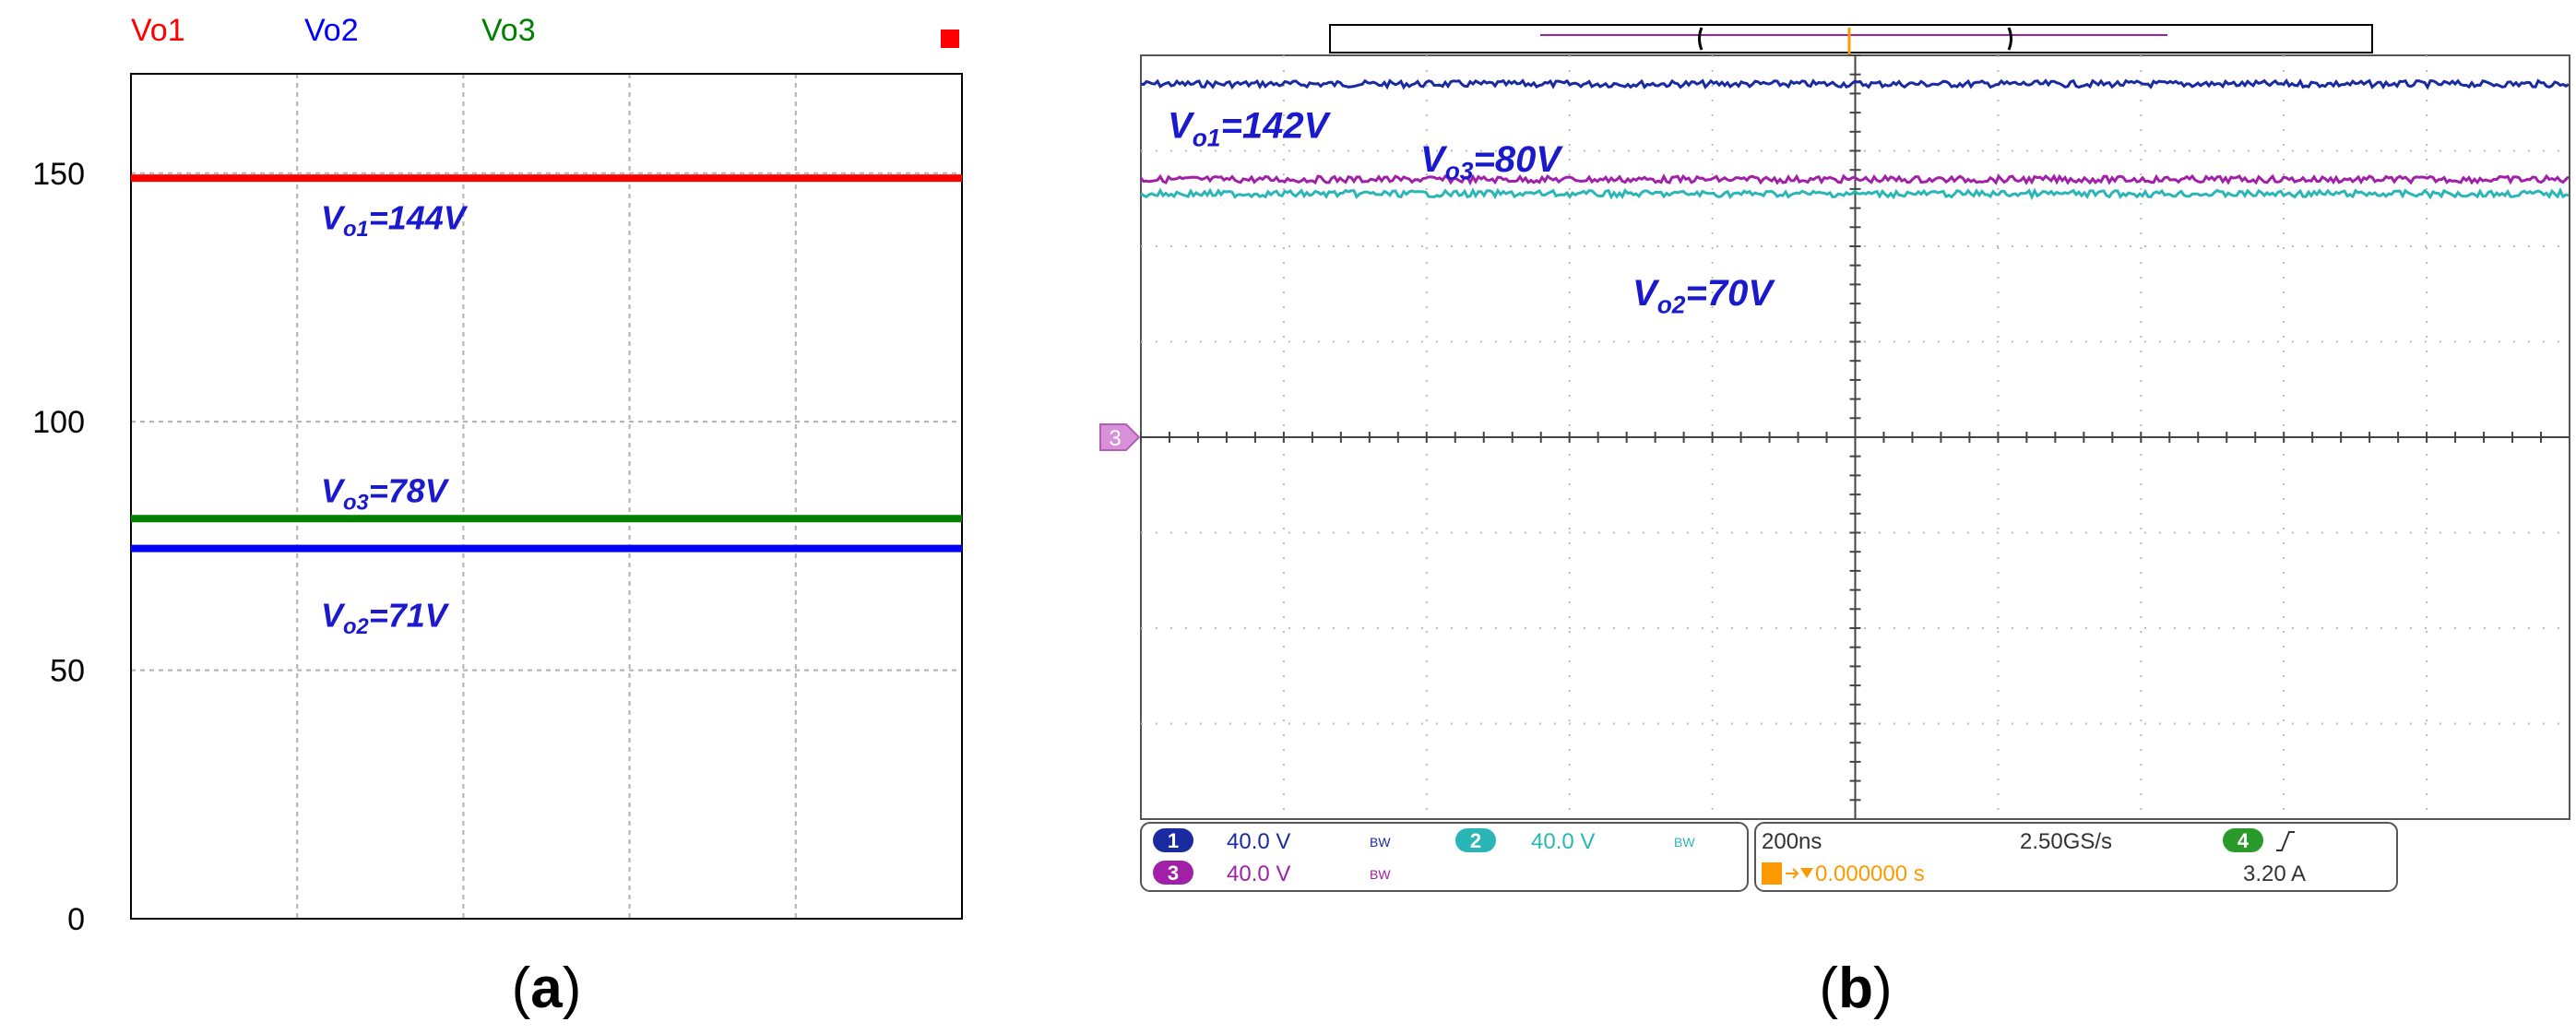 This screenshot has width=2576, height=1034. What do you see at coordinates (1434, 159) in the screenshot?
I see `scope-annotation-o3-main: V` at bounding box center [1434, 159].